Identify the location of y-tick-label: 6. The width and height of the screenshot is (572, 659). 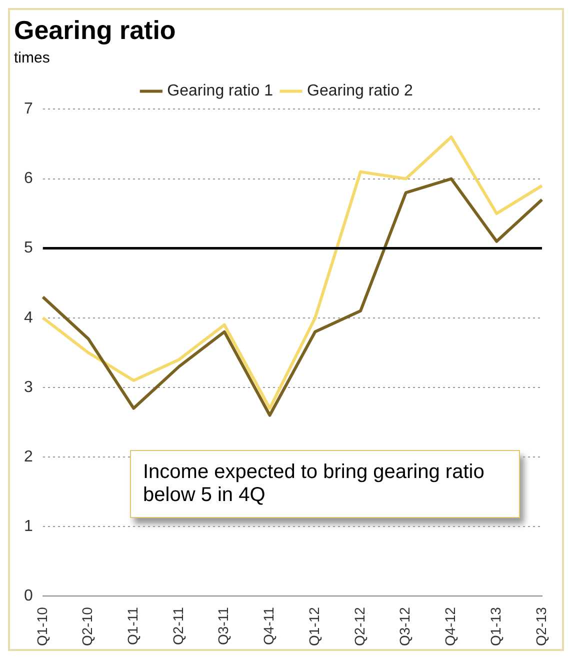
(28, 179).